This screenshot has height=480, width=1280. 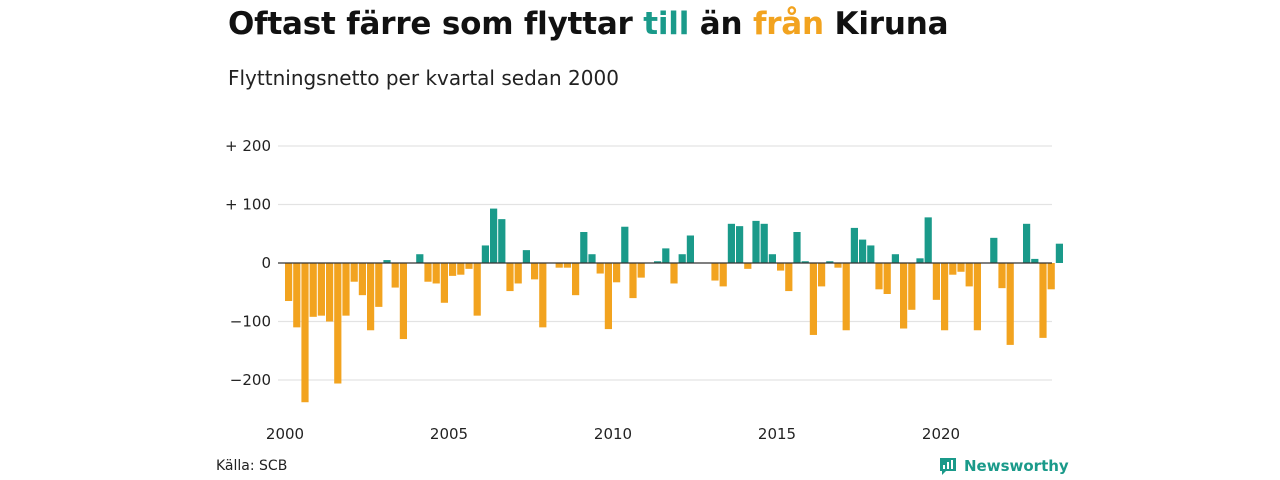 What do you see at coordinates (449, 434) in the screenshot?
I see `x-tick-label: 2005` at bounding box center [449, 434].